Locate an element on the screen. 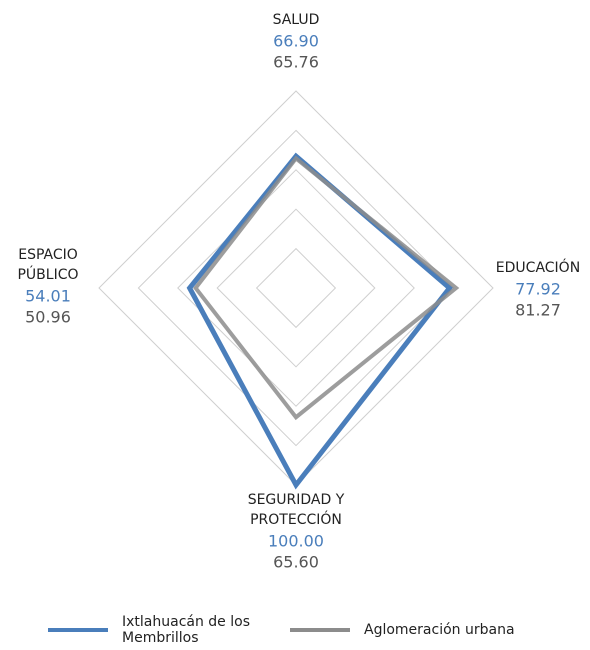 This screenshot has width=590, height=650. category-label: SEGURIDAD Y PROTECCIÓN is located at coordinates (296, 510).